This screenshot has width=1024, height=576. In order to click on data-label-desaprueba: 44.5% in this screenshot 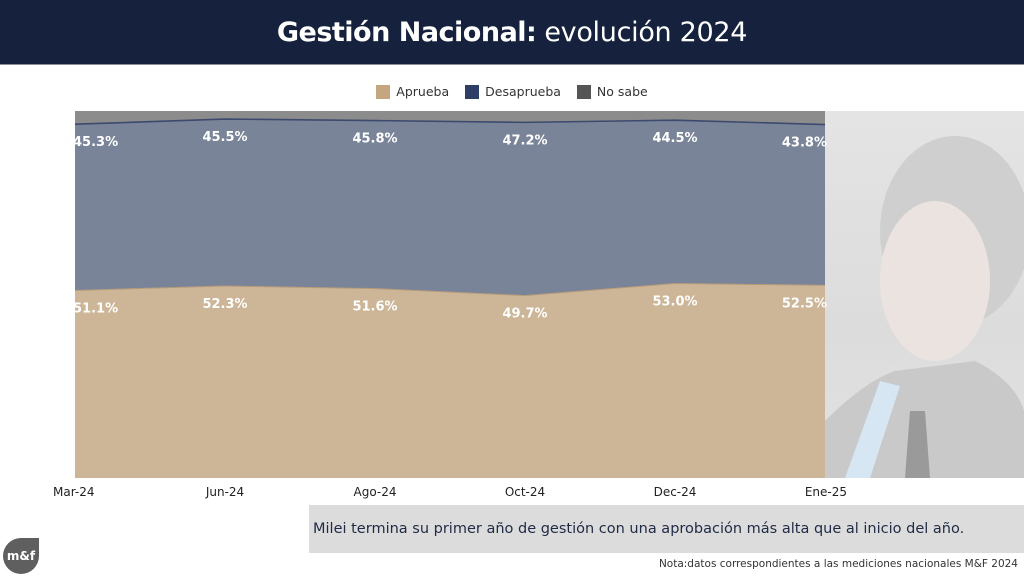, I will do `click(674, 138)`.